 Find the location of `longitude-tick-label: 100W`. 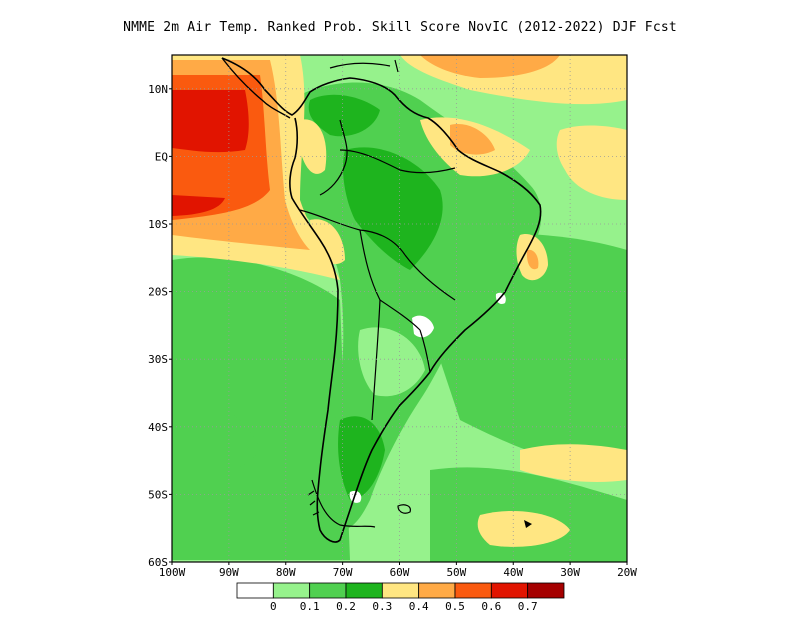

longitude-tick-label: 100W is located at coordinates (172, 572).